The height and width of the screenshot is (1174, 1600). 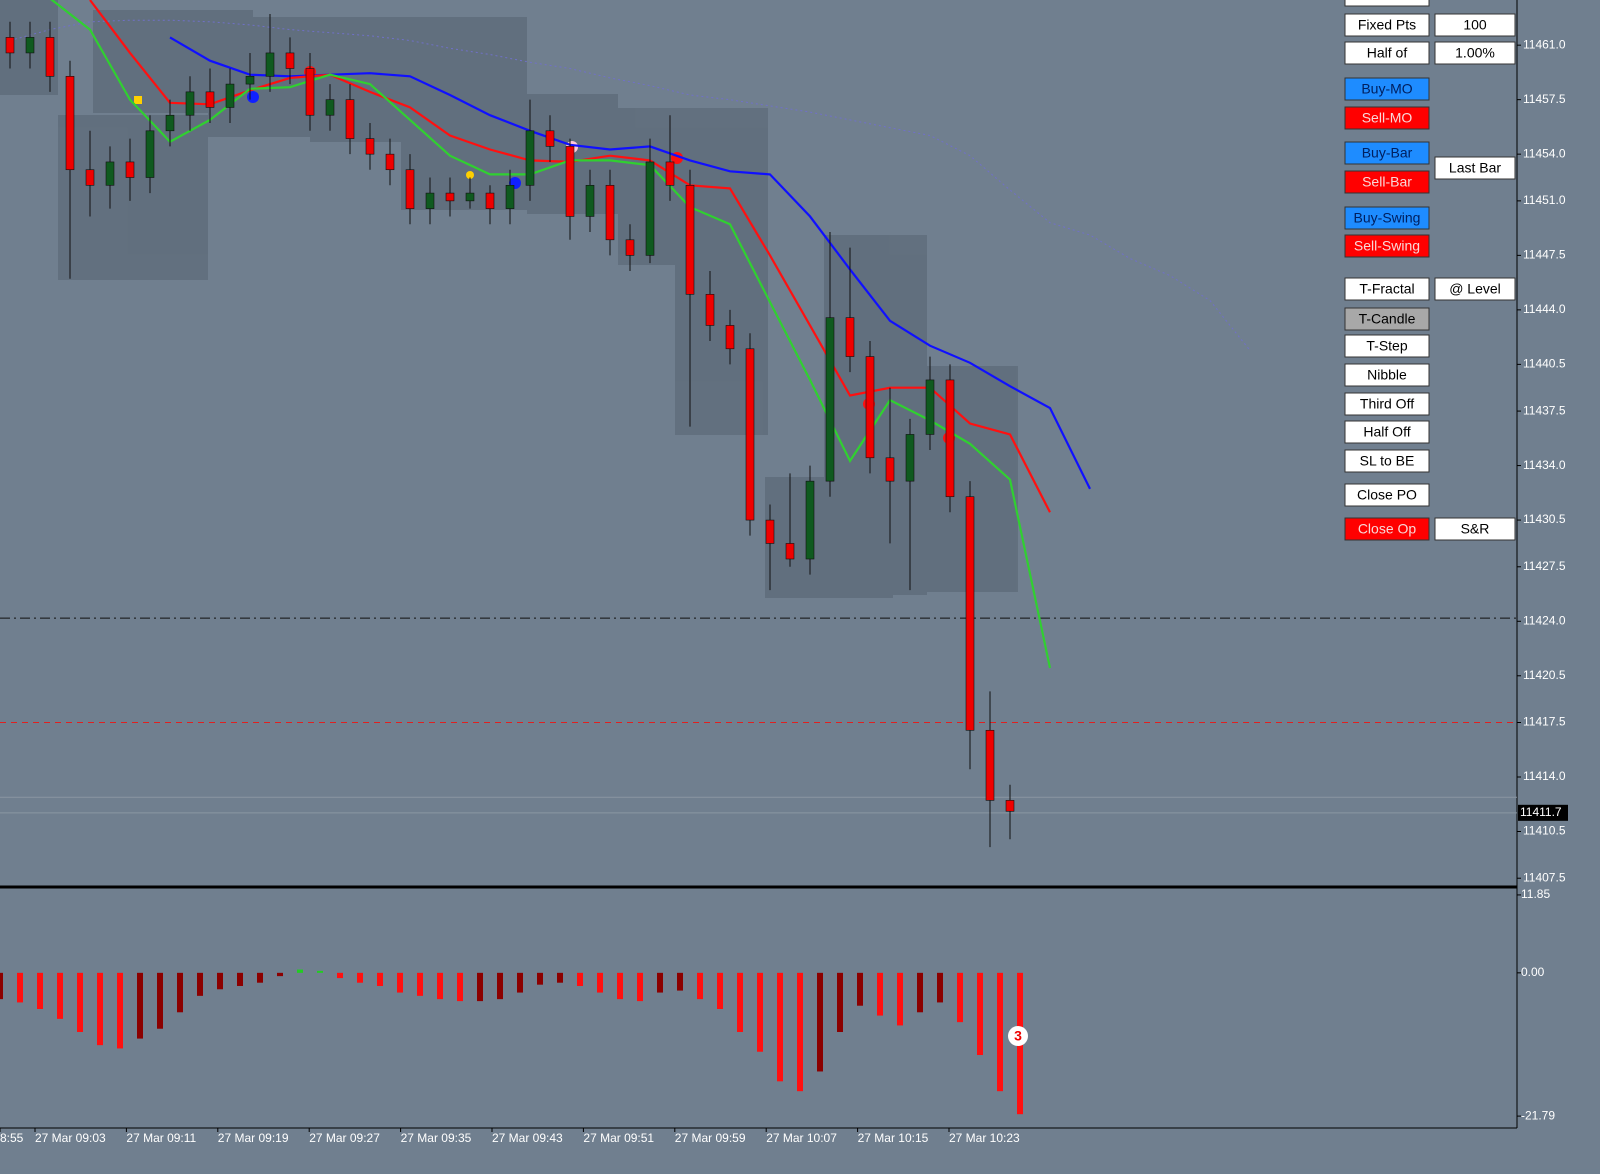 What do you see at coordinates (1475, 25) in the screenshot?
I see `button: 100` at bounding box center [1475, 25].